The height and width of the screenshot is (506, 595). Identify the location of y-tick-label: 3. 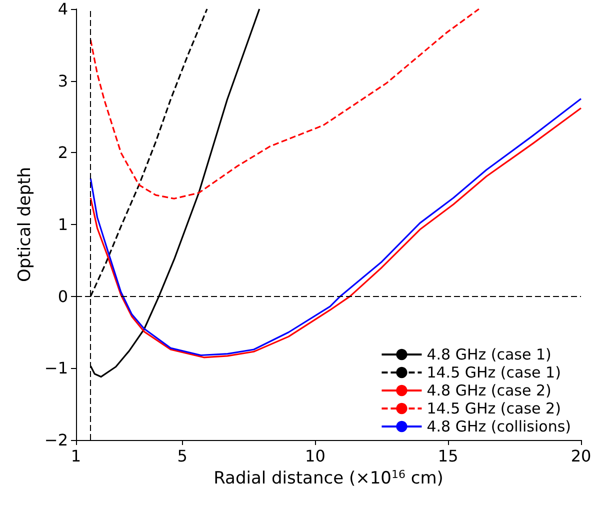
(63, 80).